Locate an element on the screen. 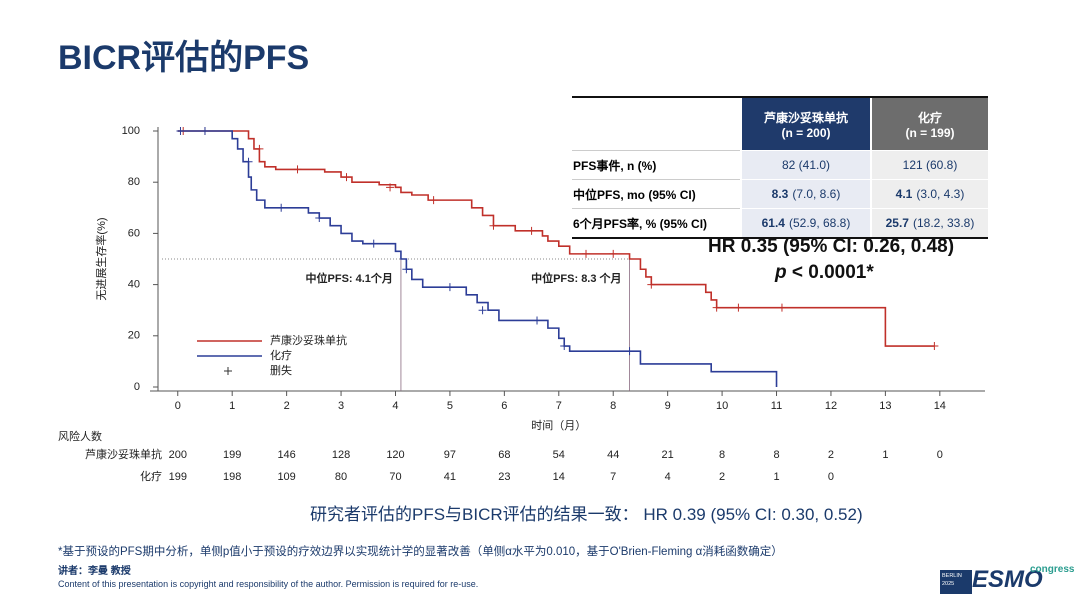  x-tick-label: 5 is located at coordinates (450, 406).